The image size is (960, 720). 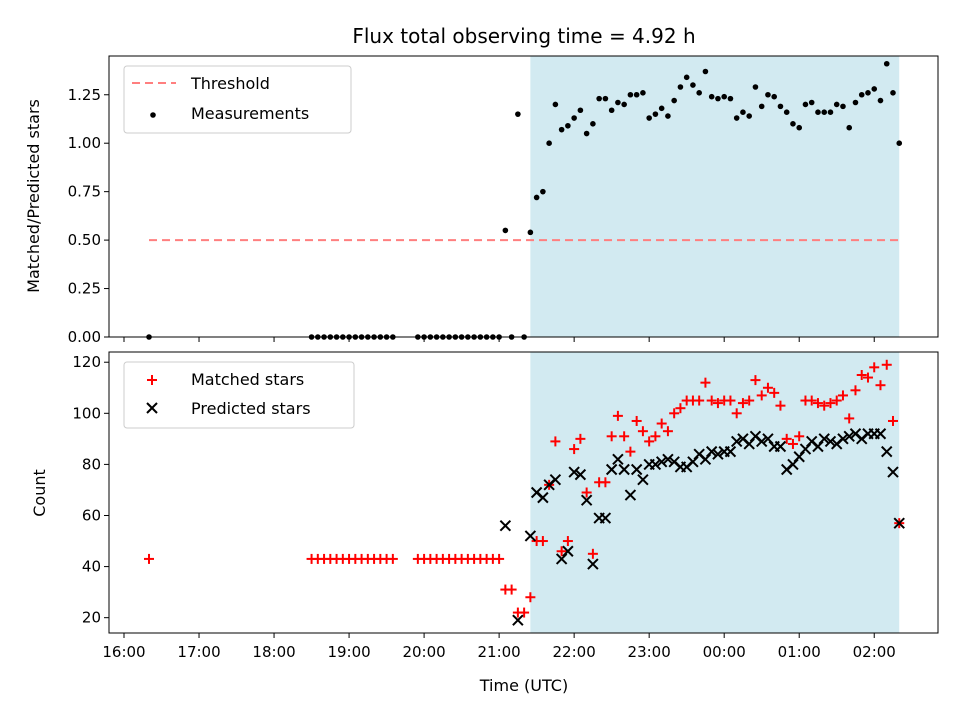 I want to click on x-tick-label: 23:00, so click(x=649, y=652).